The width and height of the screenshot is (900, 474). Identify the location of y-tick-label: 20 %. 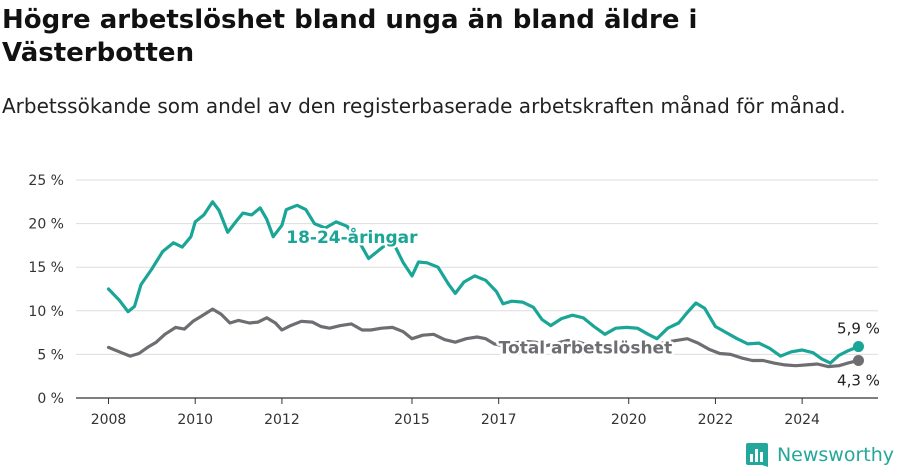
(46, 225).